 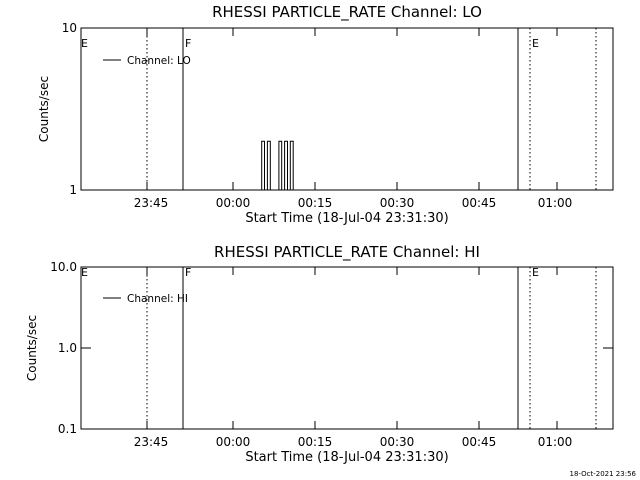 What do you see at coordinates (73, 190) in the screenshot?
I see `panel-lo-ytick-label-1: 1` at bounding box center [73, 190].